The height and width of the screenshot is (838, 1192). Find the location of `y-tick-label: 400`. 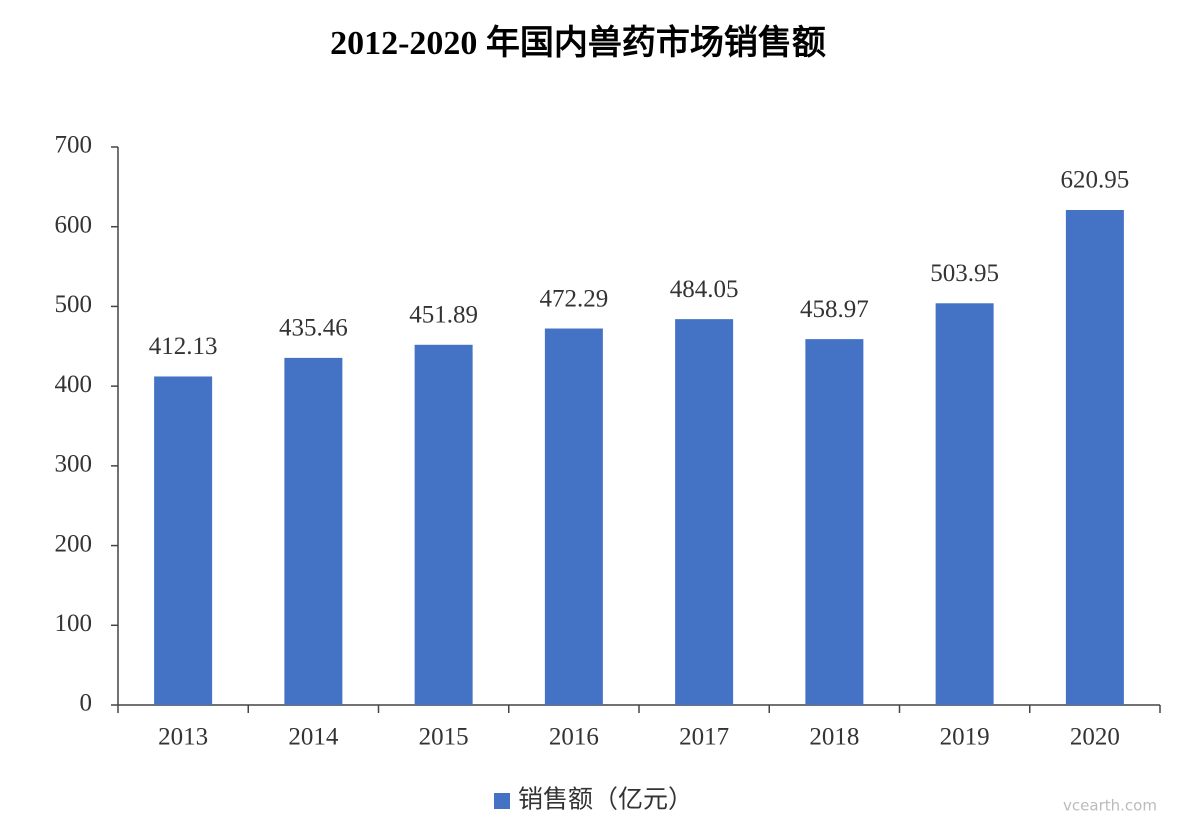

y-tick-label: 400 is located at coordinates (74, 384).